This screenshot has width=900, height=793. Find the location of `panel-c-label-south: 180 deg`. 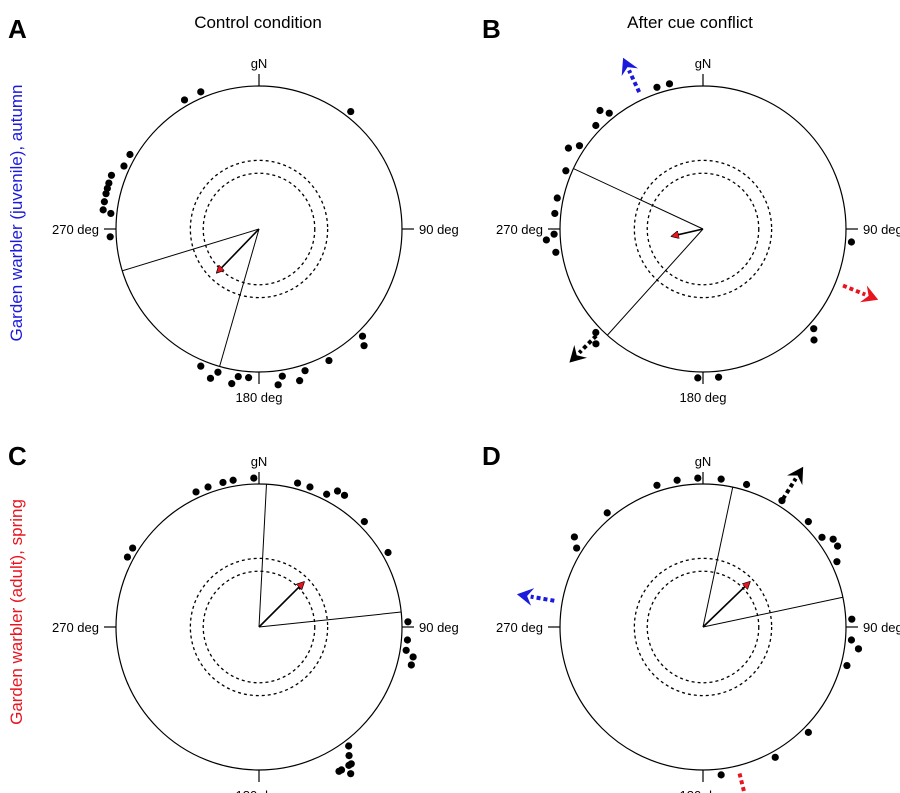

panel-c-label-south: 180 deg is located at coordinates (259, 790).